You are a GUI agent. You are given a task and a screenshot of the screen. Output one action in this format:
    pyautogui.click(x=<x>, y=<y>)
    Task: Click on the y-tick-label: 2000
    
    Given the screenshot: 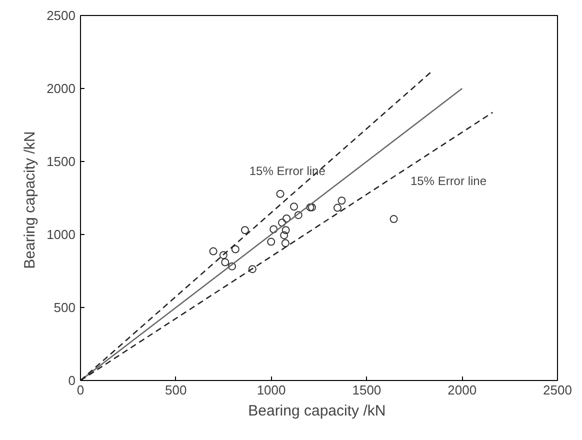 What is the action you would take?
    pyautogui.click(x=61, y=88)
    